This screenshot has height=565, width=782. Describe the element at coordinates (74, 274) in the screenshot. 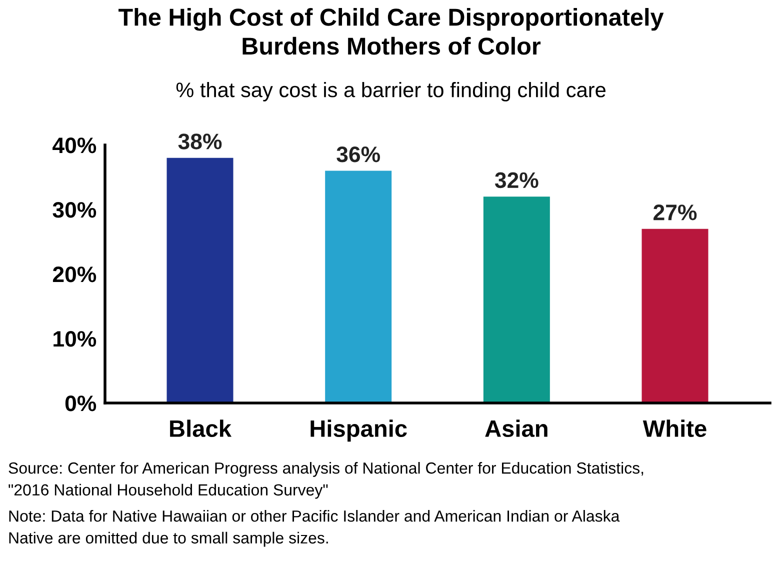

I see `y-tick-label: 20%` at that location.